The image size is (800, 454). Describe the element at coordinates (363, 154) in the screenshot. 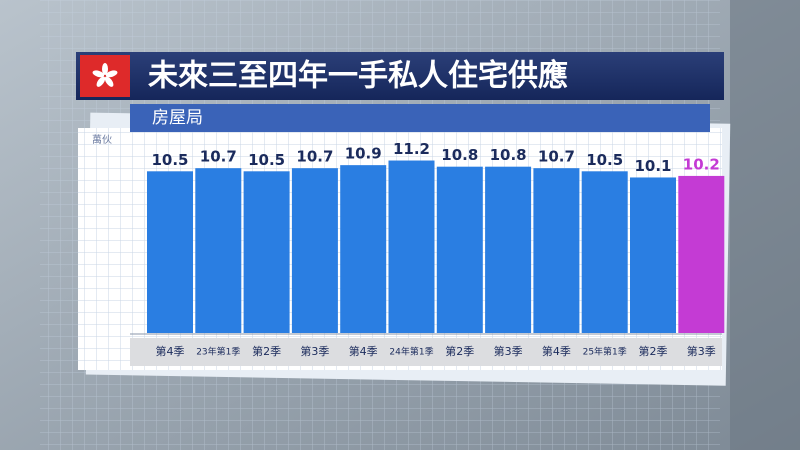

I see `value-label: 10.9` at that location.